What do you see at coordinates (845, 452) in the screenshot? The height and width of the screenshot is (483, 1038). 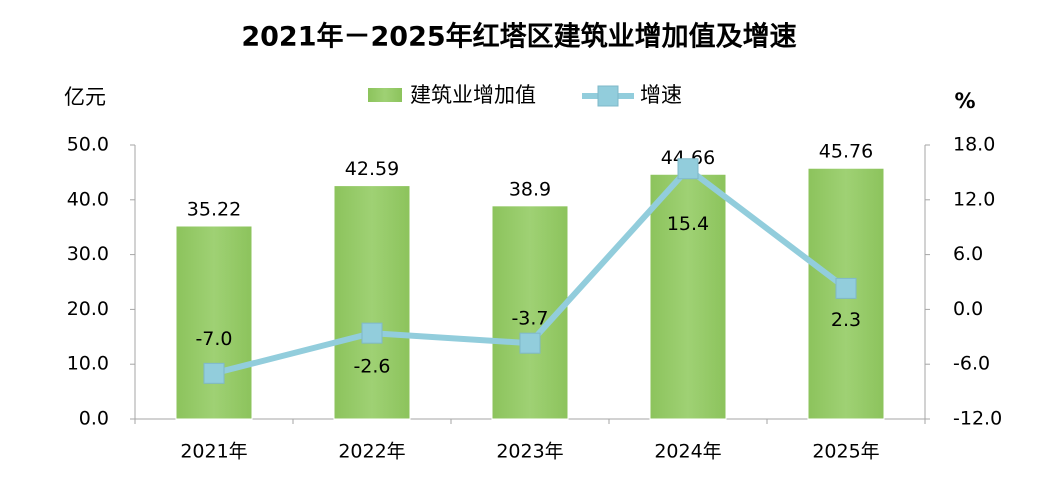 I see `x-tick-label: 2025年` at bounding box center [845, 452].